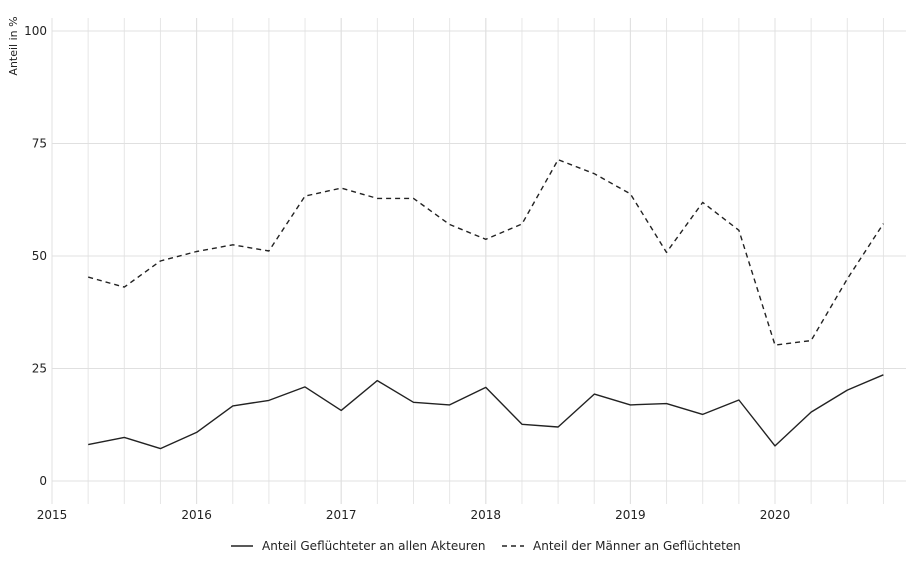 This screenshot has height=561, width=906. Describe the element at coordinates (373, 546) in the screenshot. I see `legend-label: Anteil Geflüchteter an allen Akteuren` at that location.